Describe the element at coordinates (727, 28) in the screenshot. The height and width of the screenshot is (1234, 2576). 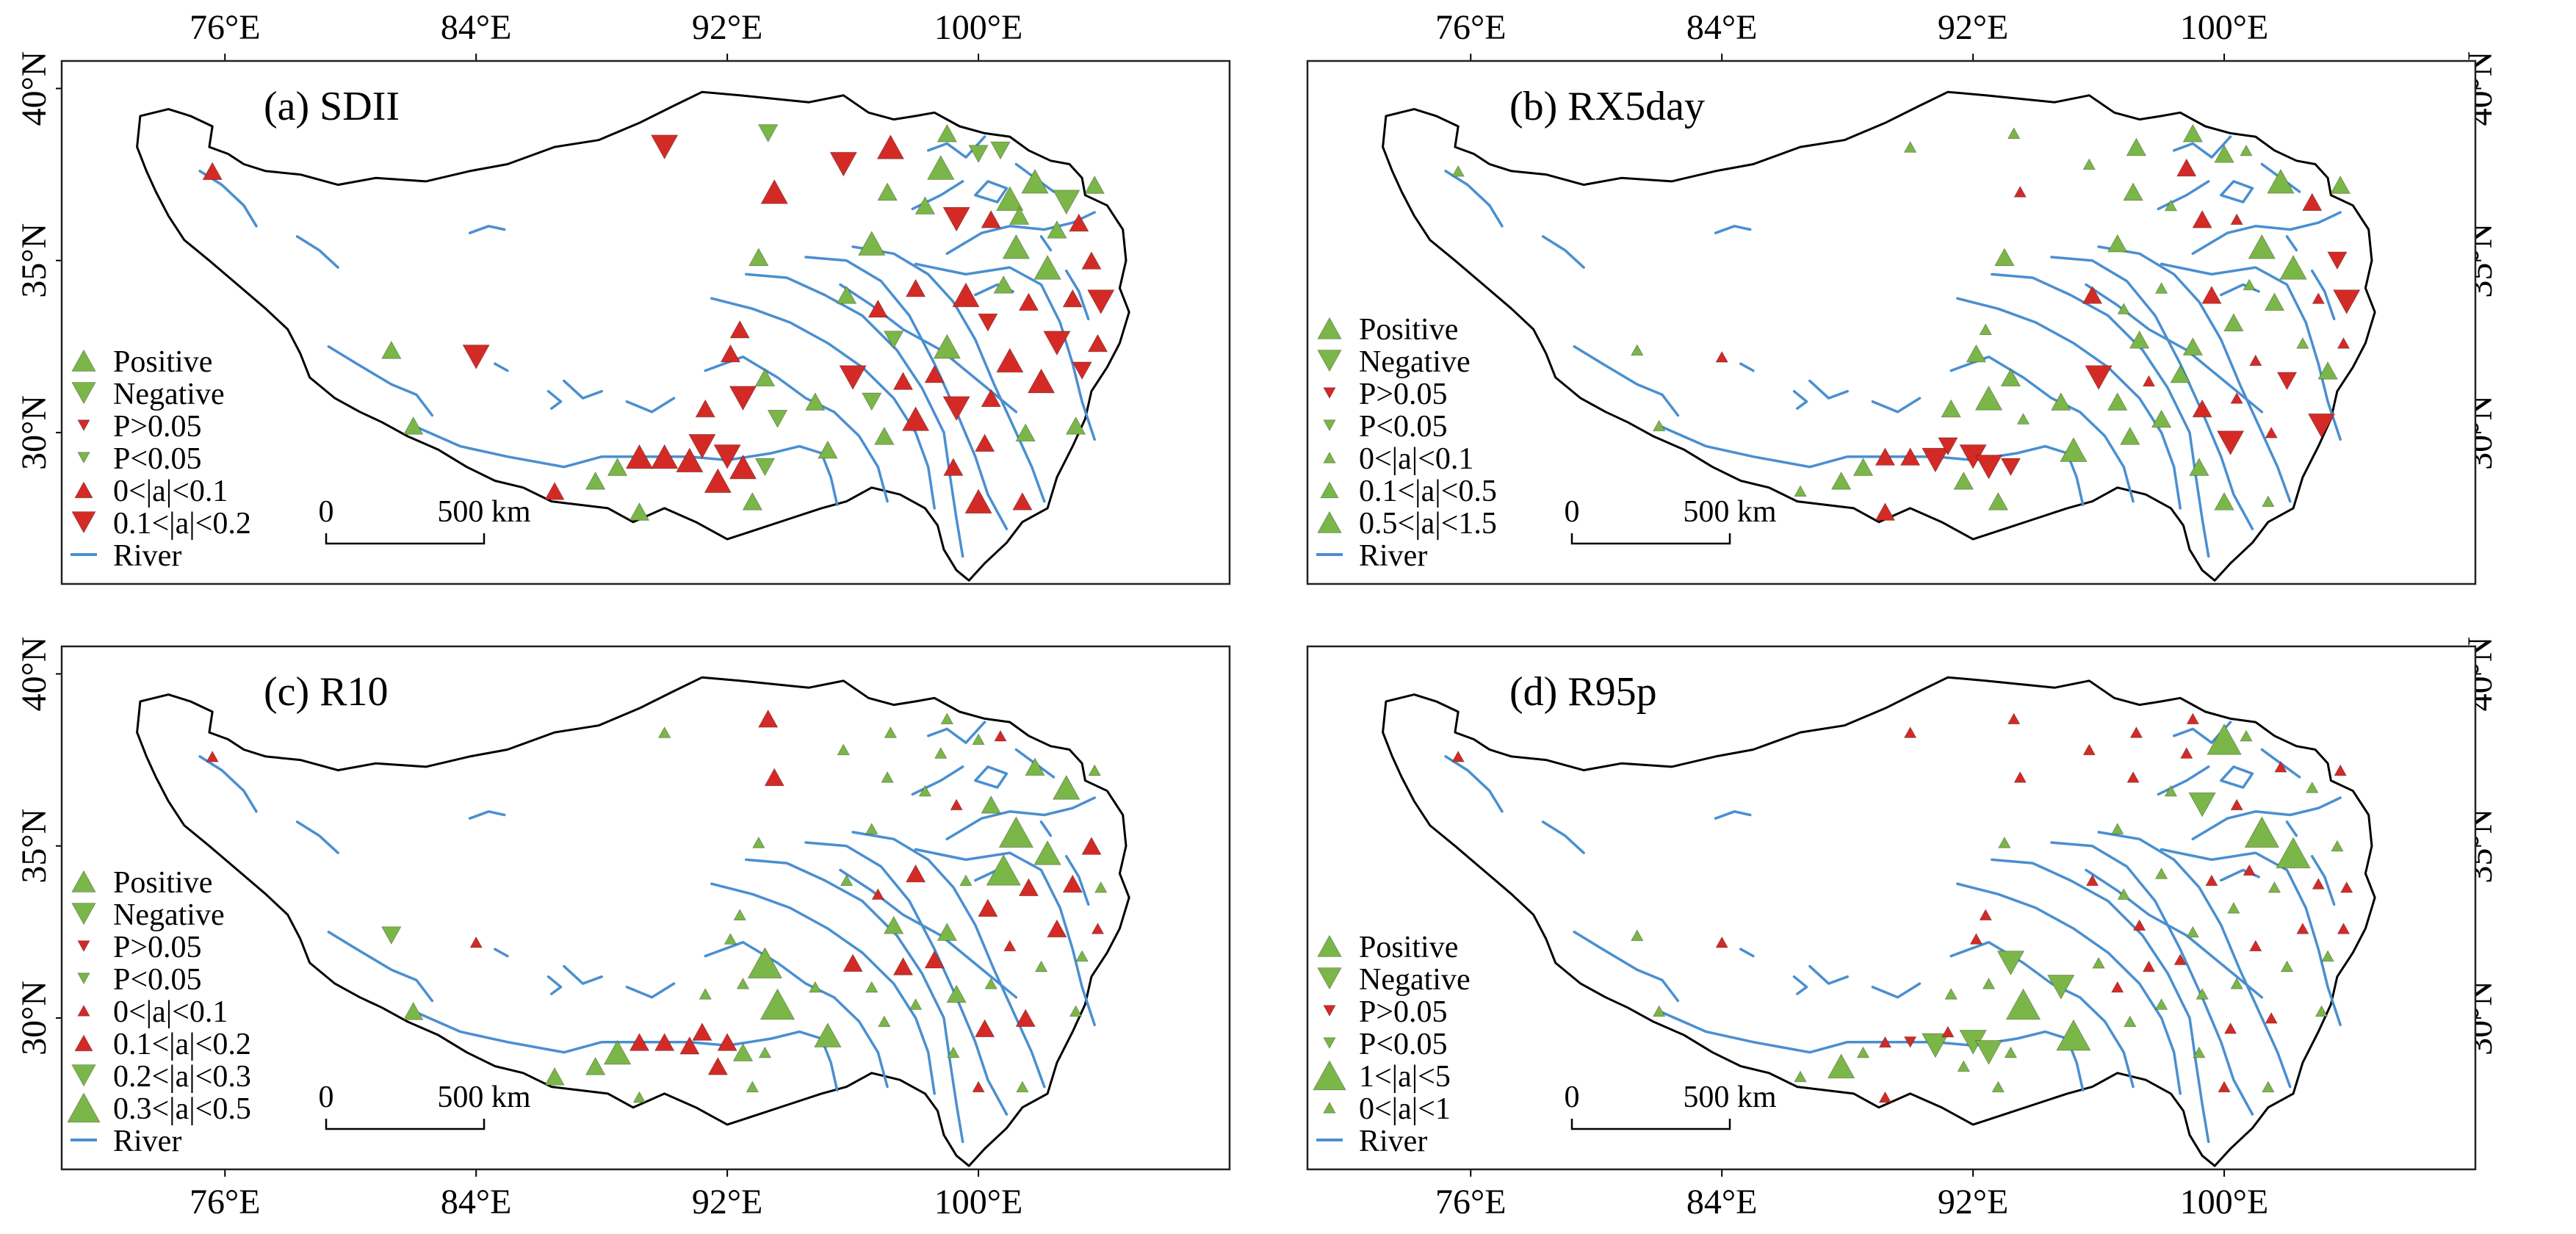
I see `top-lon-label: 92°E` at that location.